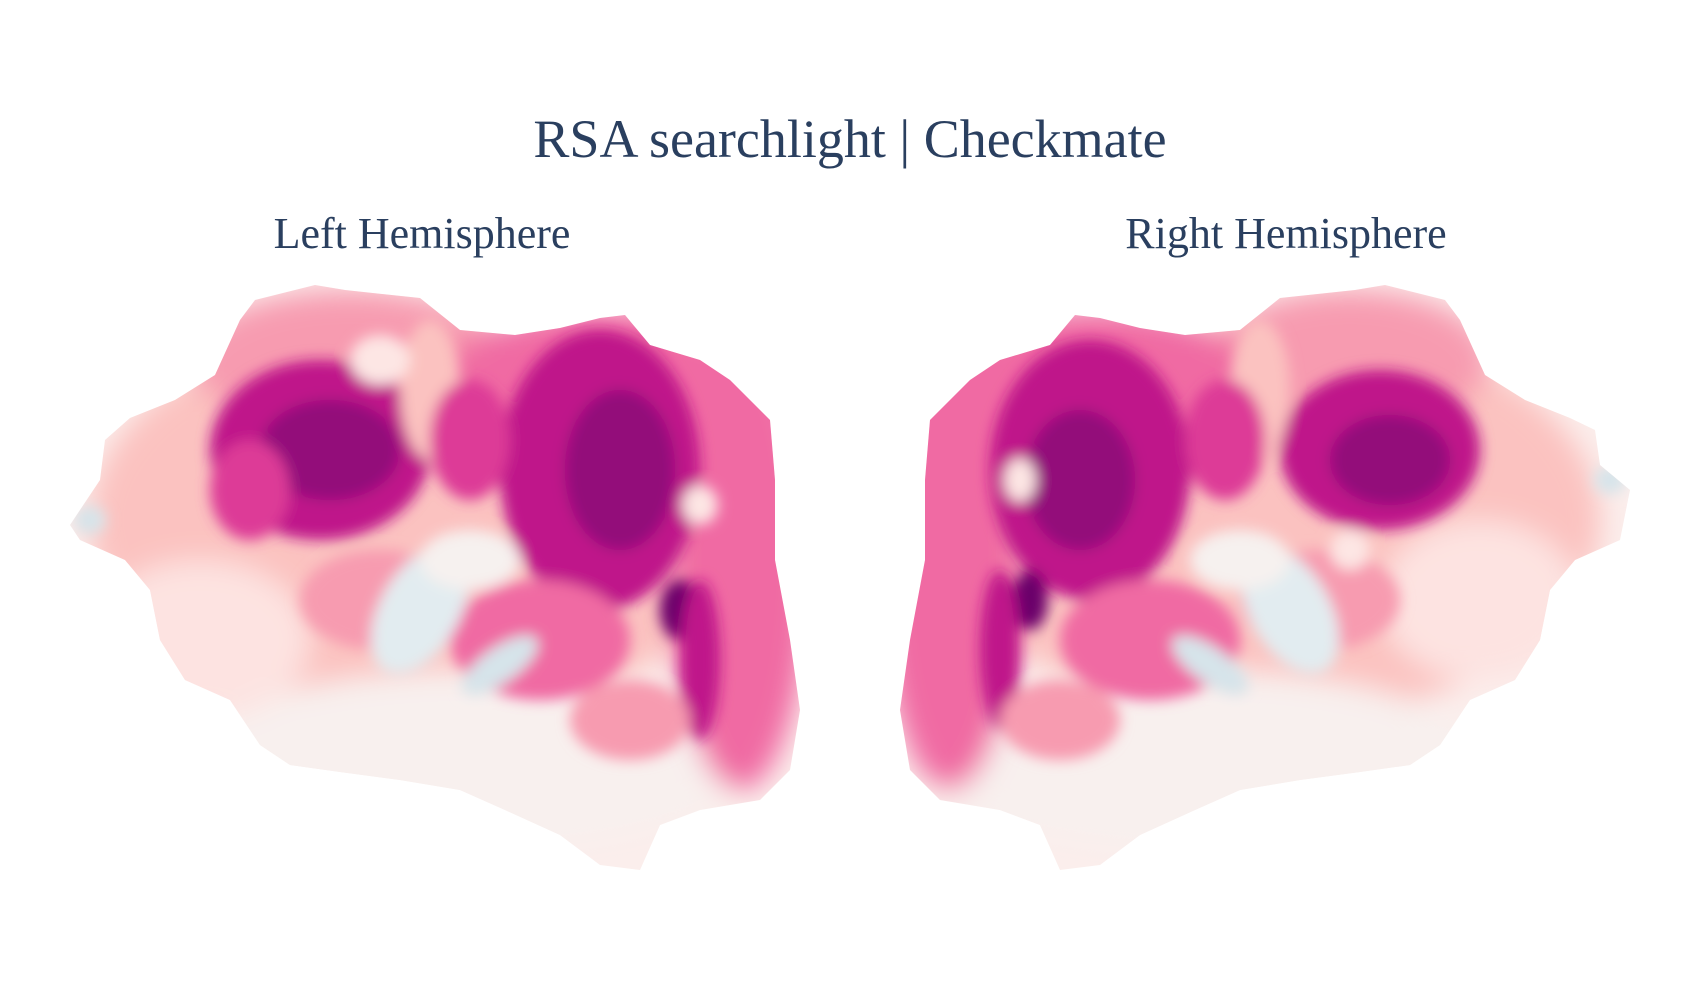 The height and width of the screenshot is (1000, 1700). Describe the element at coordinates (1286, 233) in the screenshot. I see `right-hemisphere-title: Right Hemisphere` at that location.